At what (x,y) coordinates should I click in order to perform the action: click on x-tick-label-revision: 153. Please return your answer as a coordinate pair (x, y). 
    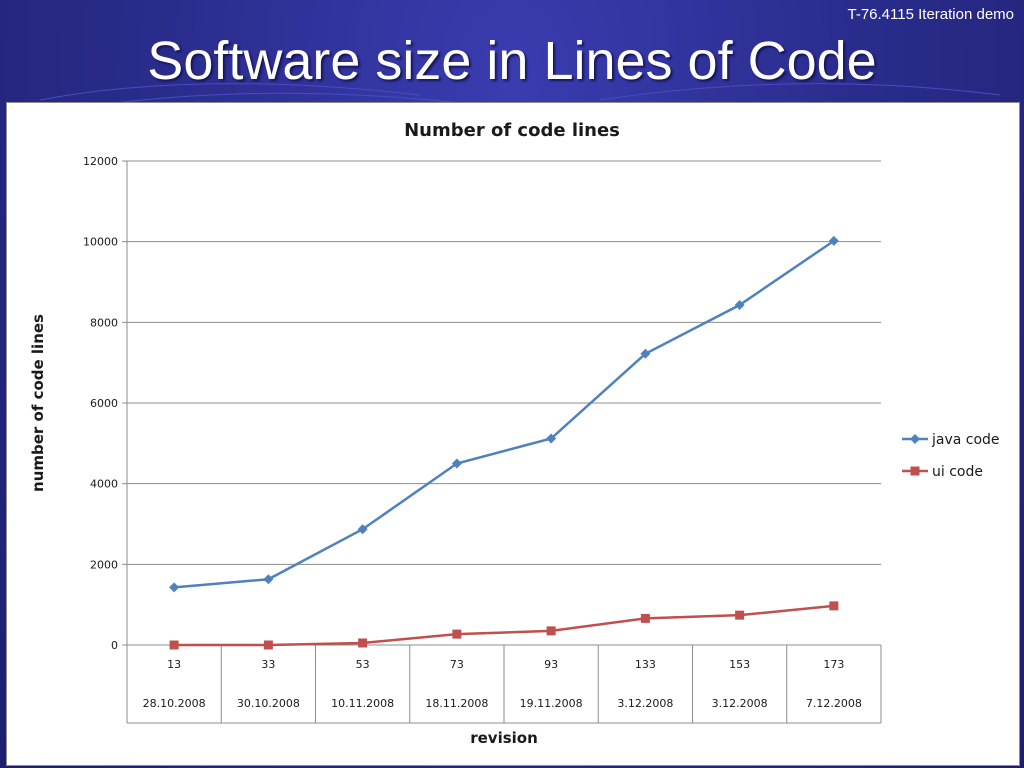
    Looking at the image, I should click on (739, 664).